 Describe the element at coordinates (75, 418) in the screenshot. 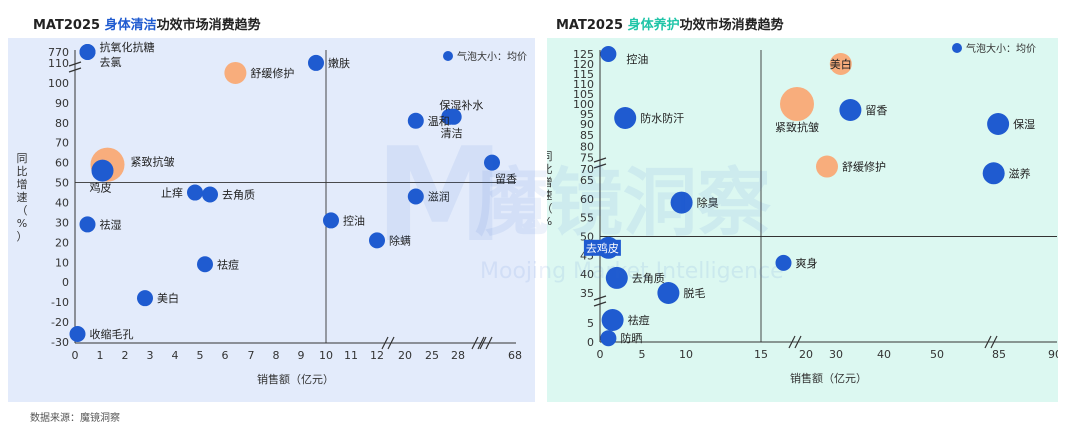

I see `data-source: 数据来源：魔镜洞察` at that location.